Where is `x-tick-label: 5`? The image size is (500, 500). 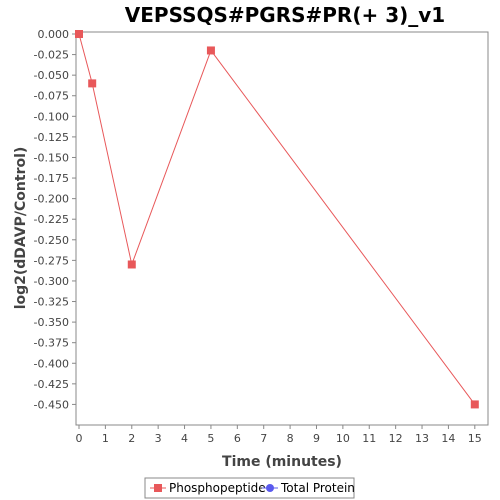 x-tick-label: 5 is located at coordinates (210, 438).